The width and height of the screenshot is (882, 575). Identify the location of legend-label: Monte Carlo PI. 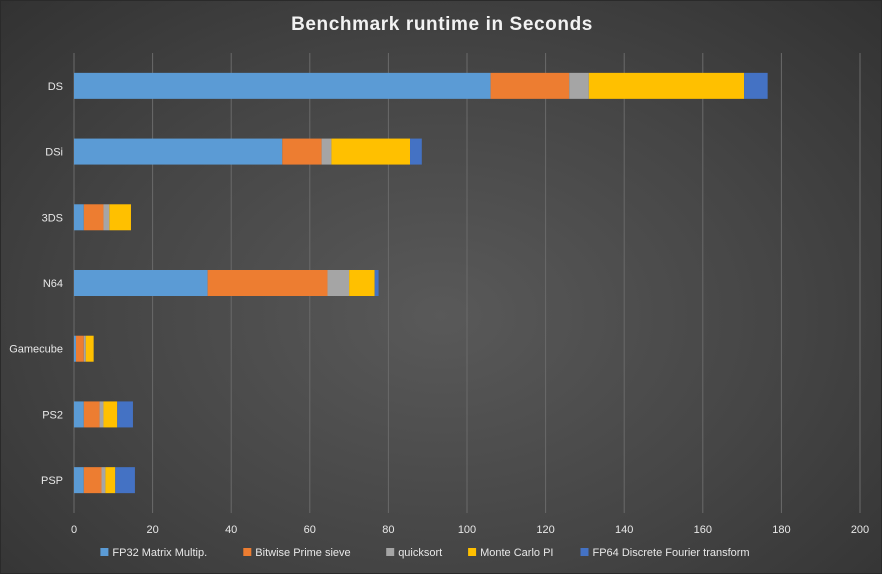
(516, 553).